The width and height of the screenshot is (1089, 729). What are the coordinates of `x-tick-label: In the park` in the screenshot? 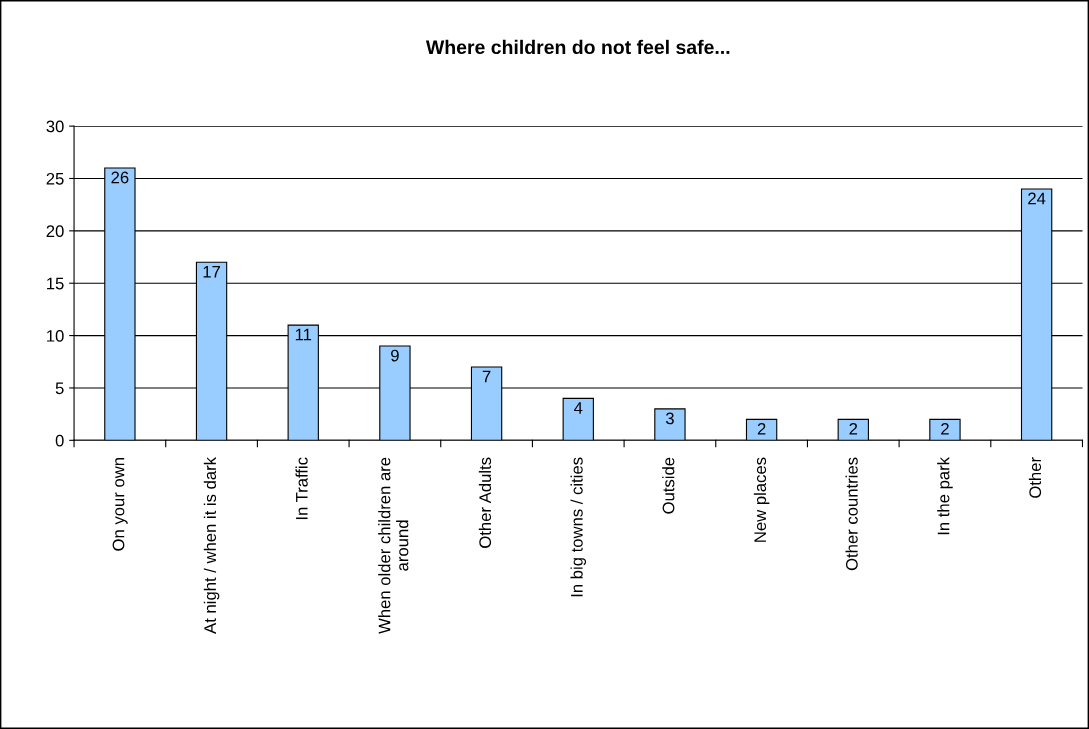 It's located at (945, 495).